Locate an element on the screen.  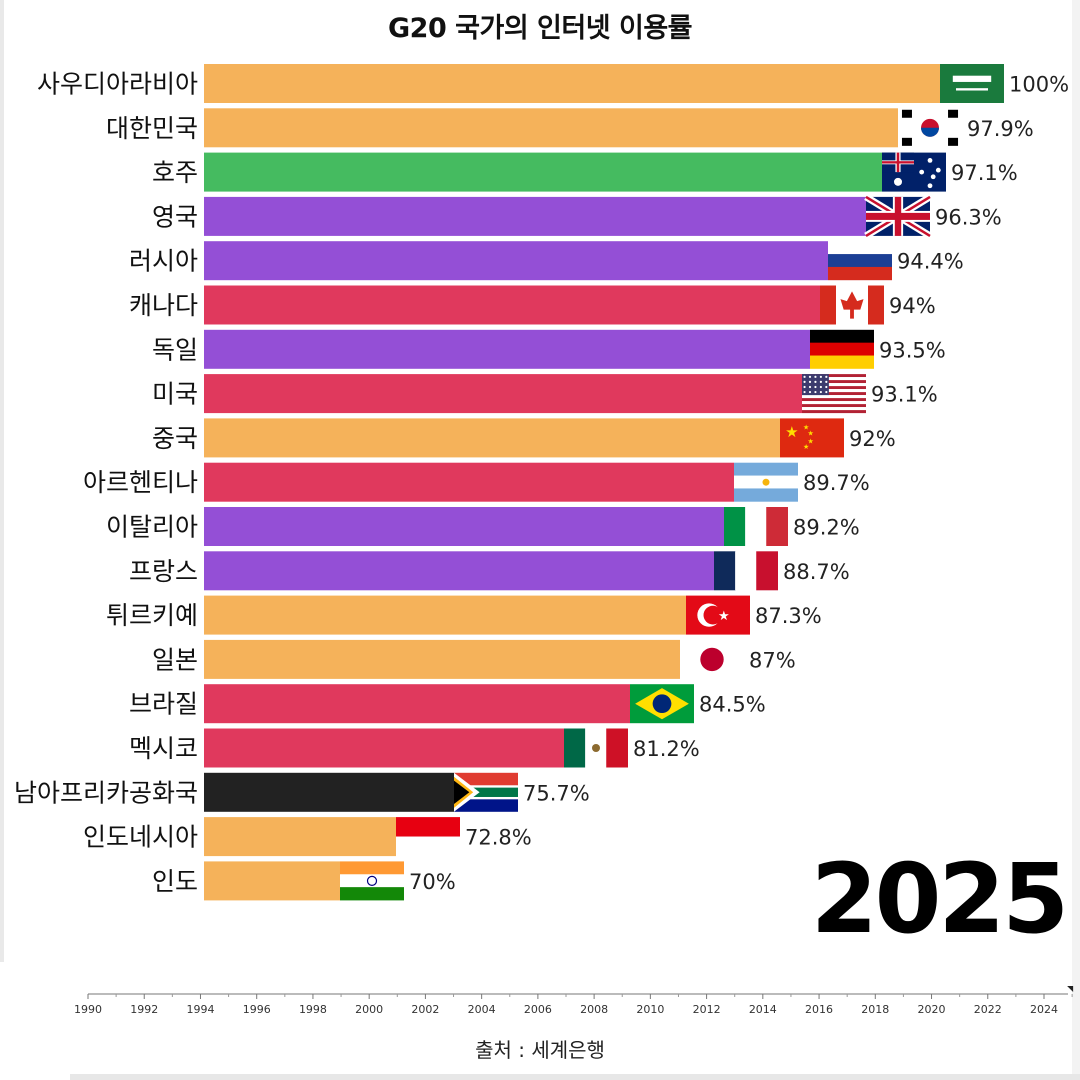
country-label: 인도네시아 is located at coordinates (140, 837).